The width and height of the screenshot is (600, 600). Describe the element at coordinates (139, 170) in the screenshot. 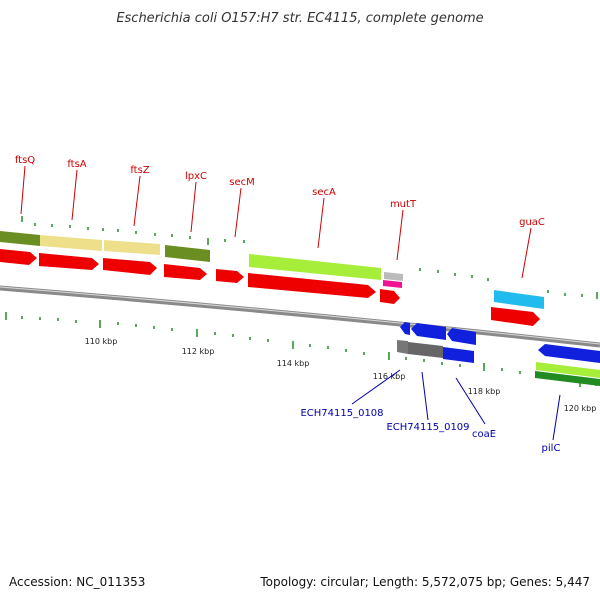

I see `gene-label-ftsZ: ftsZ` at that location.